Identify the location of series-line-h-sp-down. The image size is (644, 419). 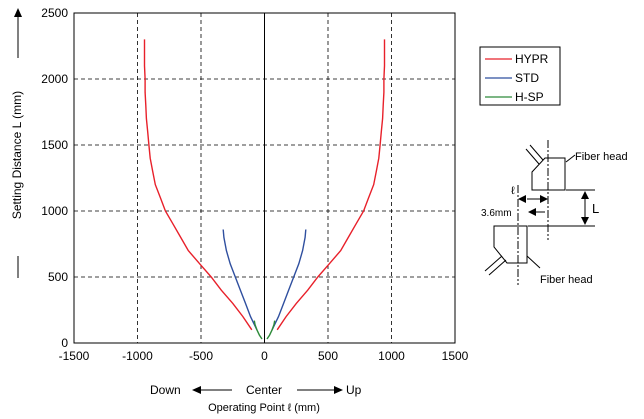
(258, 330).